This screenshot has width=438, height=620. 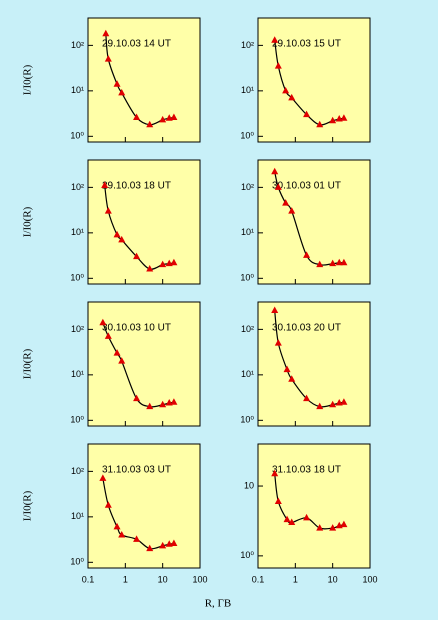 I want to click on panel-title: 31.10.03 03 UT, so click(x=136, y=470).